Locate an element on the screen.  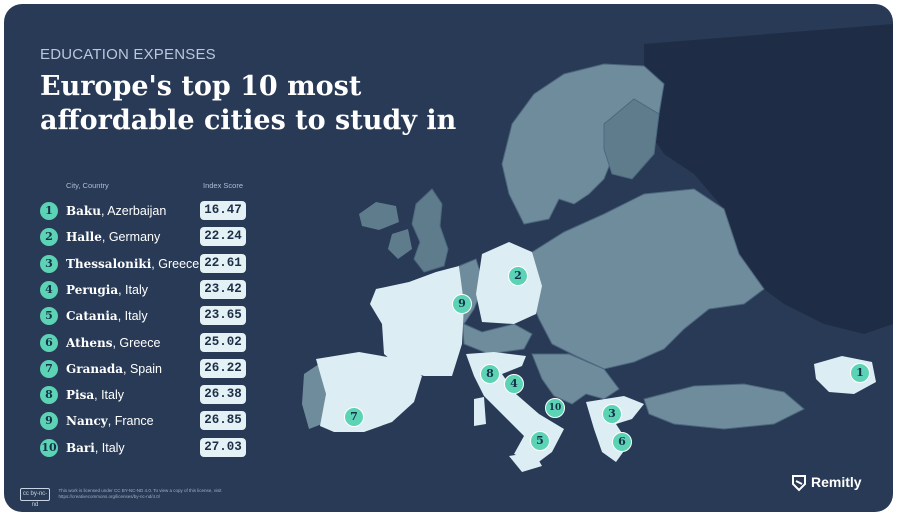
map-pin: 10 is located at coordinates (555, 408).